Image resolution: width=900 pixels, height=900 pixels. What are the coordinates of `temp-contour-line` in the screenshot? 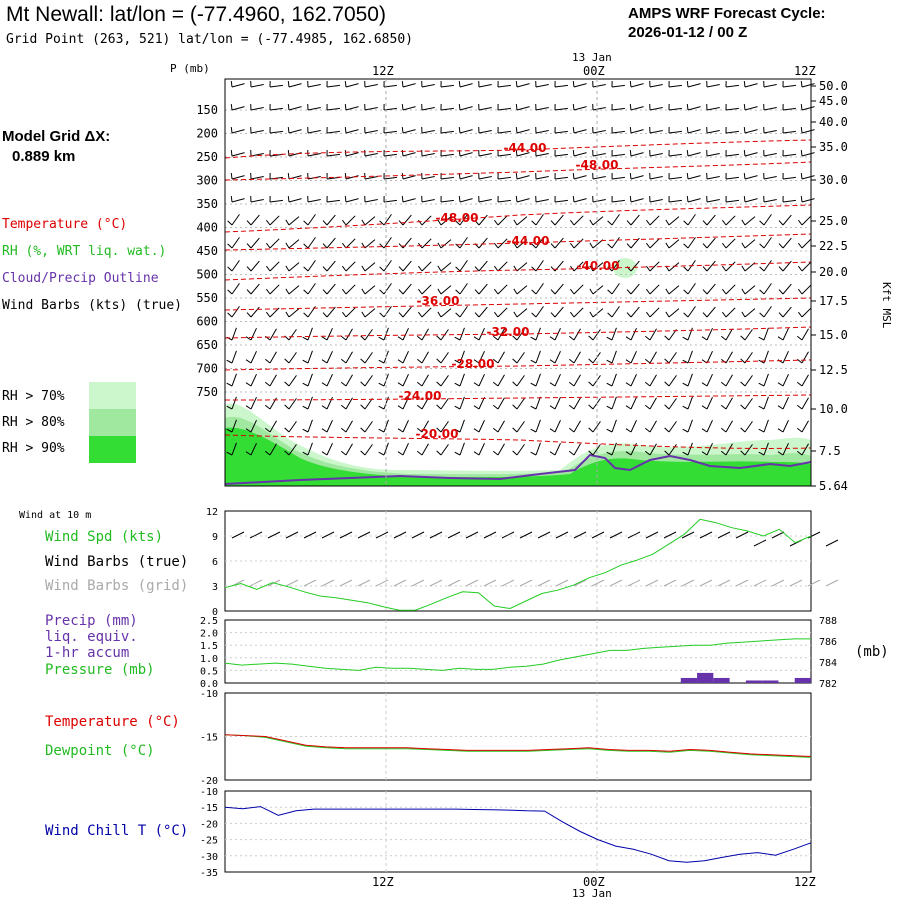 It's located at (518, 397).